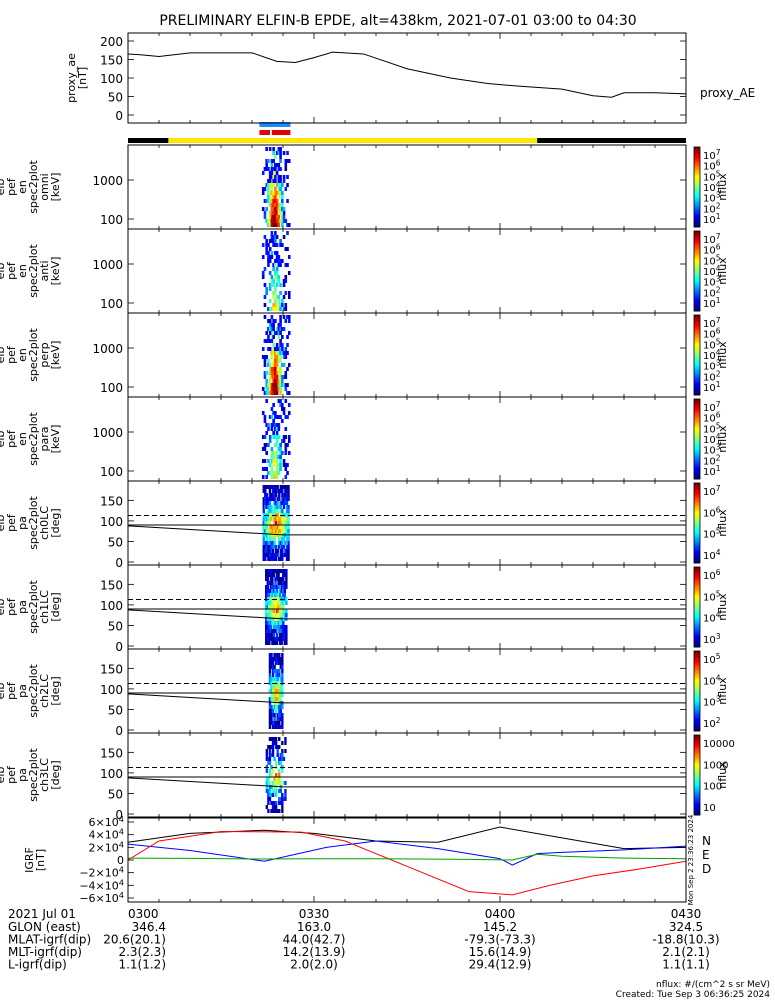  I want to click on pitch-angle-panel-ylabel-line: pa, so click(22, 523).